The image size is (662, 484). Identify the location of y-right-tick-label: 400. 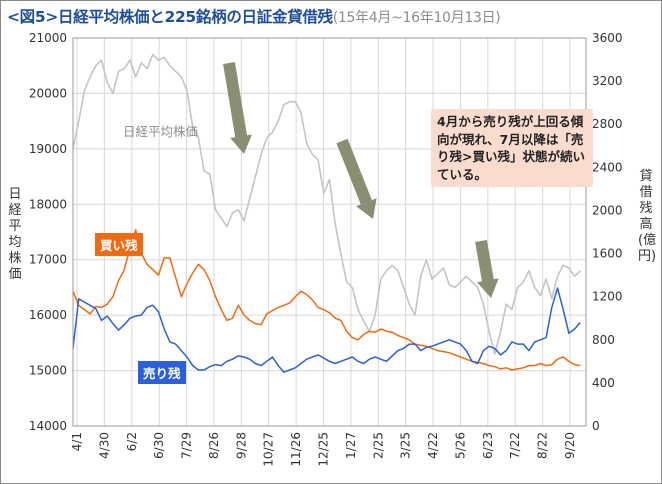
(603, 383).